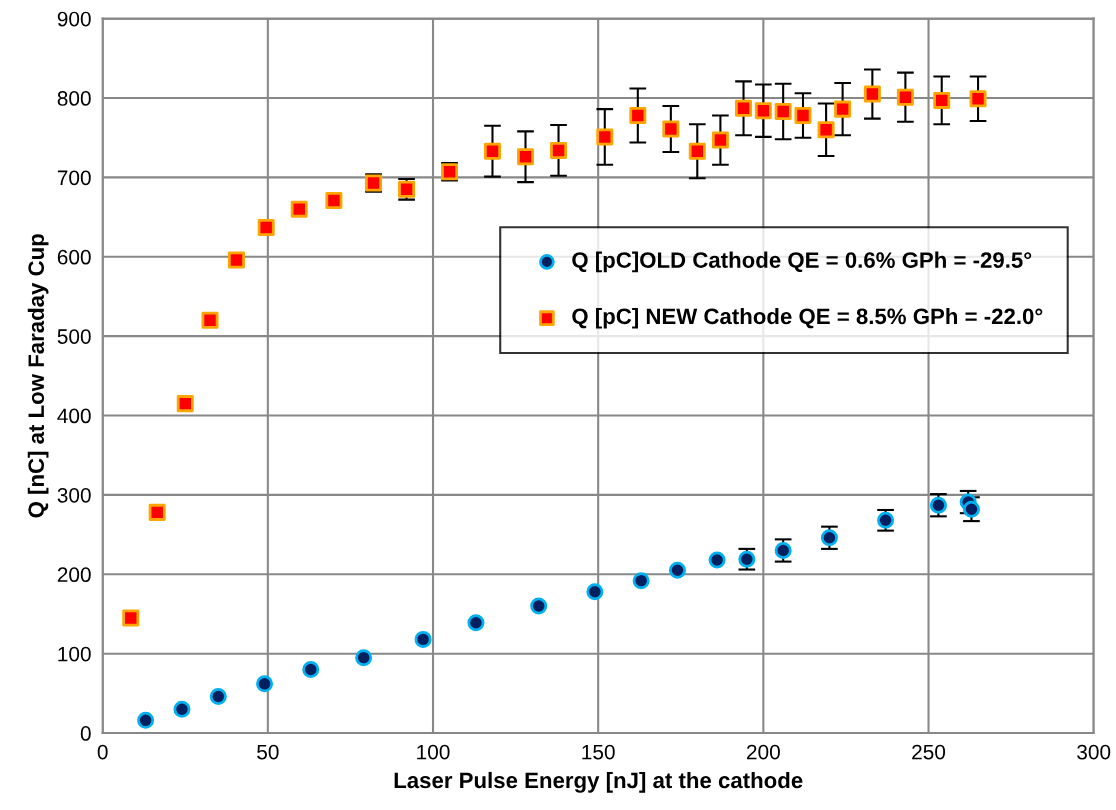 This screenshot has height=810, width=1116. Describe the element at coordinates (802, 262) in the screenshot. I see `legend-label: Q [pC]OLD Cathode QE = 0.6% GPh = -29.5°` at that location.